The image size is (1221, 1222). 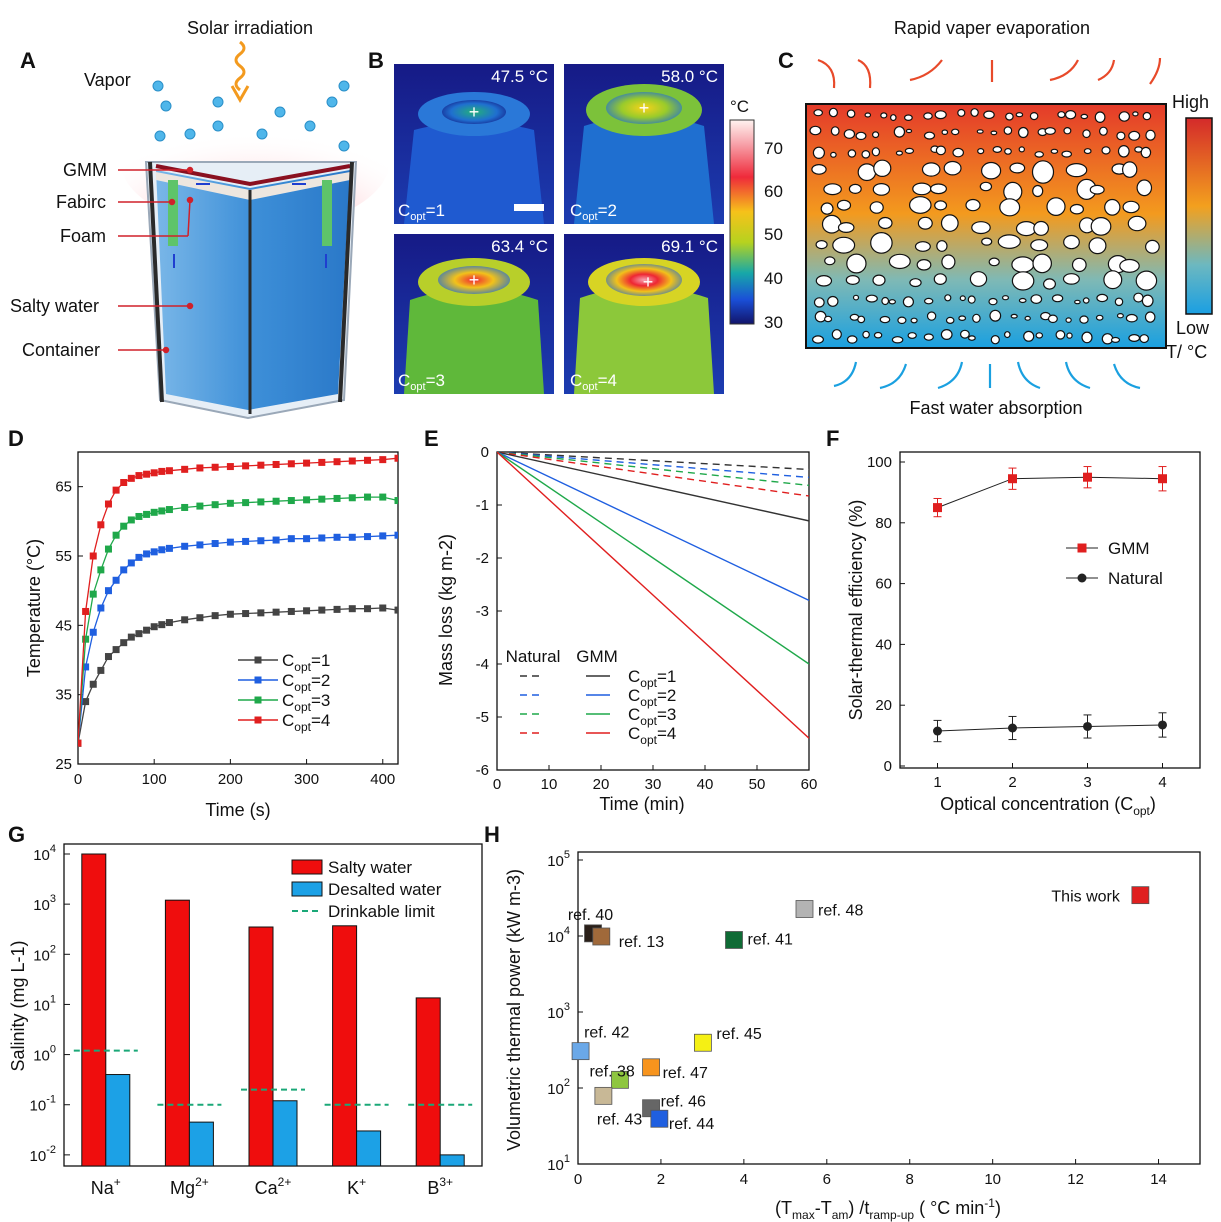 I want to click on x-tick-label: 2, so click(x=661, y=1179).